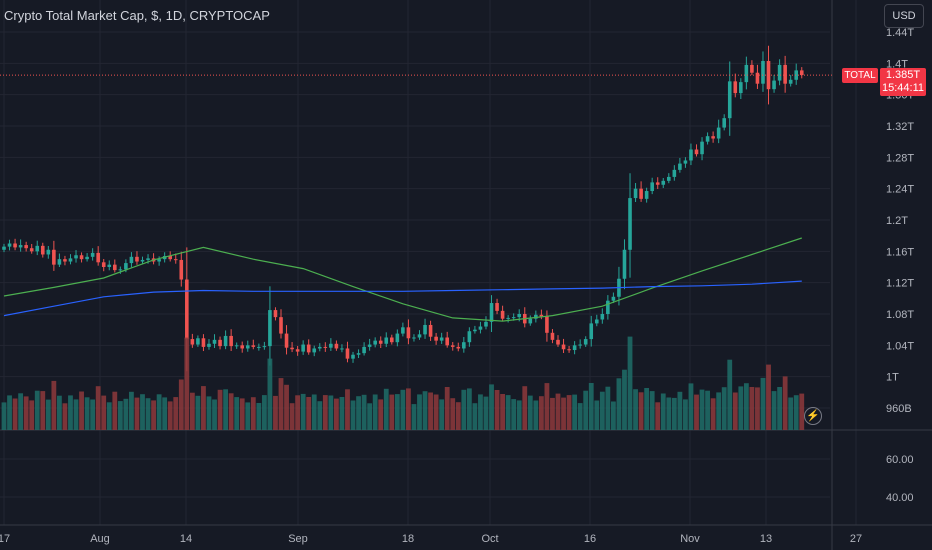 The height and width of the screenshot is (550, 932). I want to click on price-tick-label: 1.08T, so click(900, 315).